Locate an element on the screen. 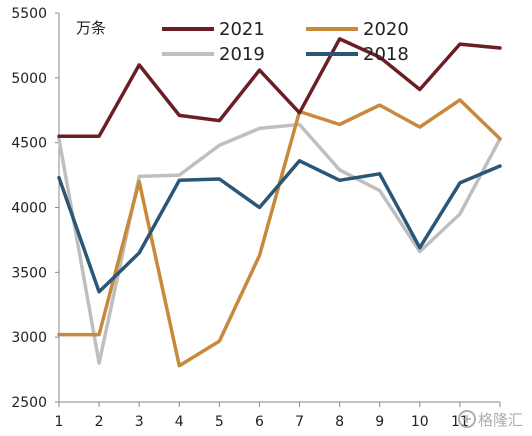 This screenshot has width=532, height=436. y-tick-label: 2500 is located at coordinates (29, 403).